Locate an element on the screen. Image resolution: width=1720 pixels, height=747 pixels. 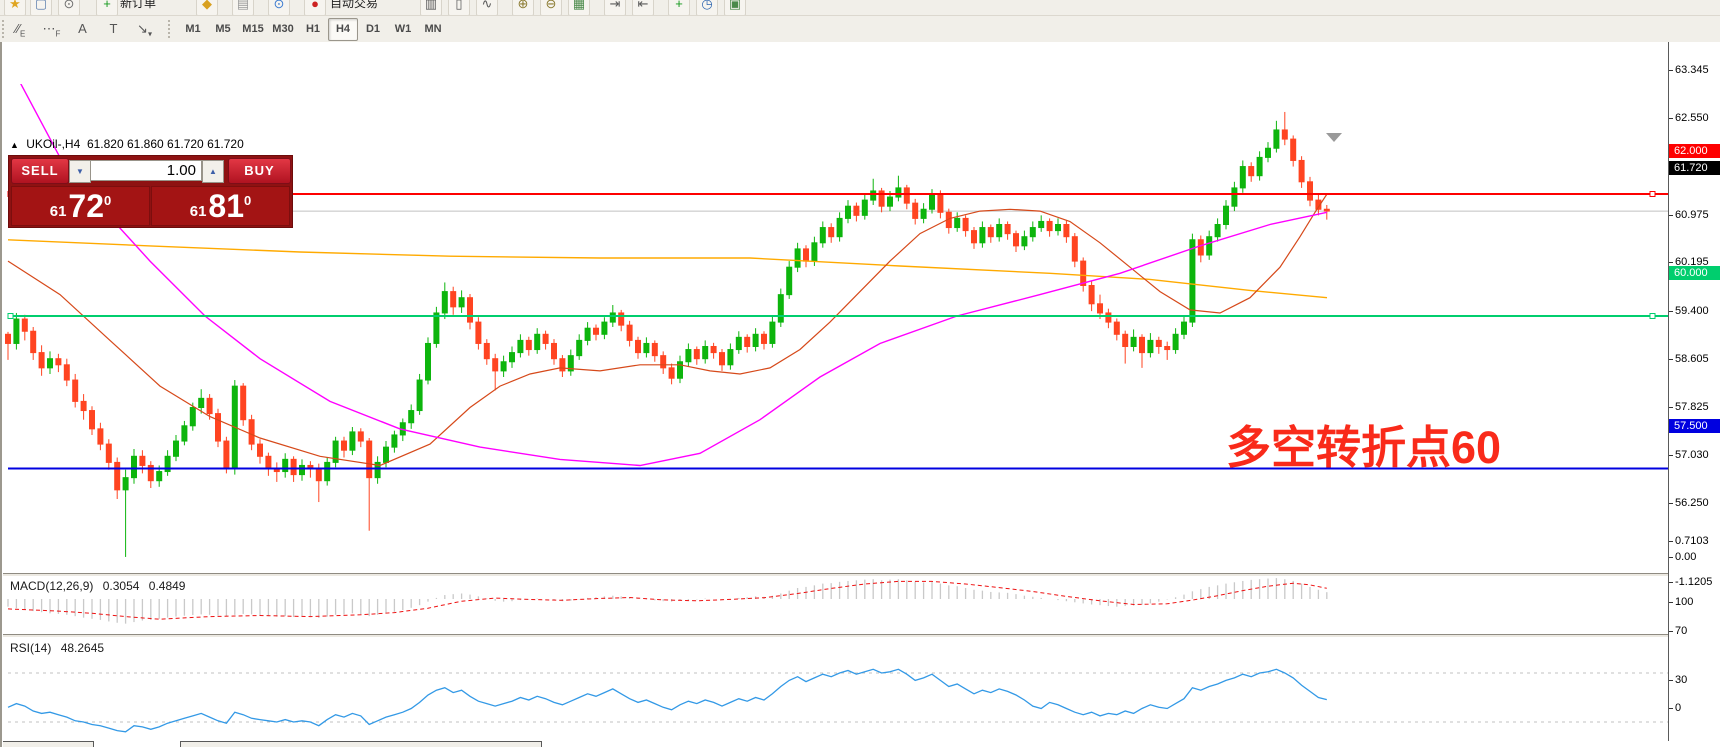
favorites-star-icon: ★ is located at coordinates (15, 7).